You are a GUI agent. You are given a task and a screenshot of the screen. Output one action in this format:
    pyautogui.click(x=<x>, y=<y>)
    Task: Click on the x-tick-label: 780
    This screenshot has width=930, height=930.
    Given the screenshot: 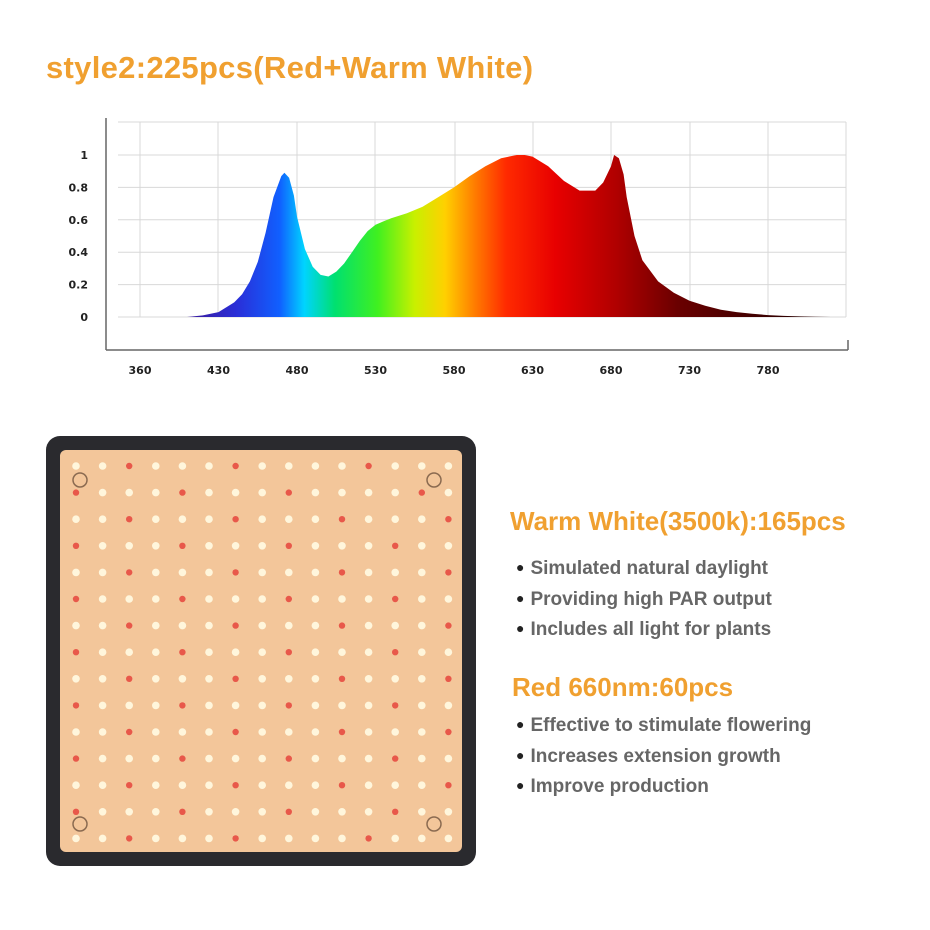 What is the action you would take?
    pyautogui.click(x=768, y=370)
    